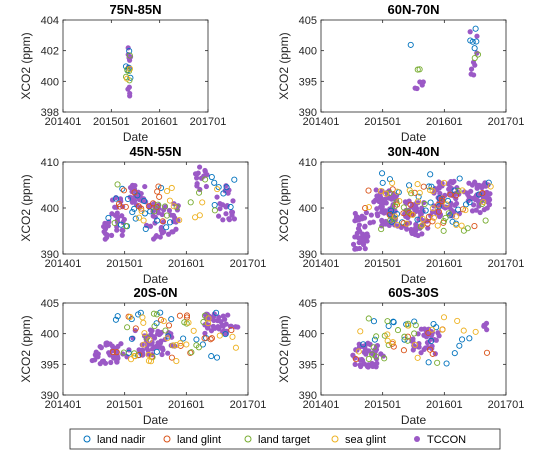 The height and width of the screenshot is (456, 550). What do you see at coordinates (192, 440) in the screenshot?
I see `legend-item: land glint` at bounding box center [192, 440].